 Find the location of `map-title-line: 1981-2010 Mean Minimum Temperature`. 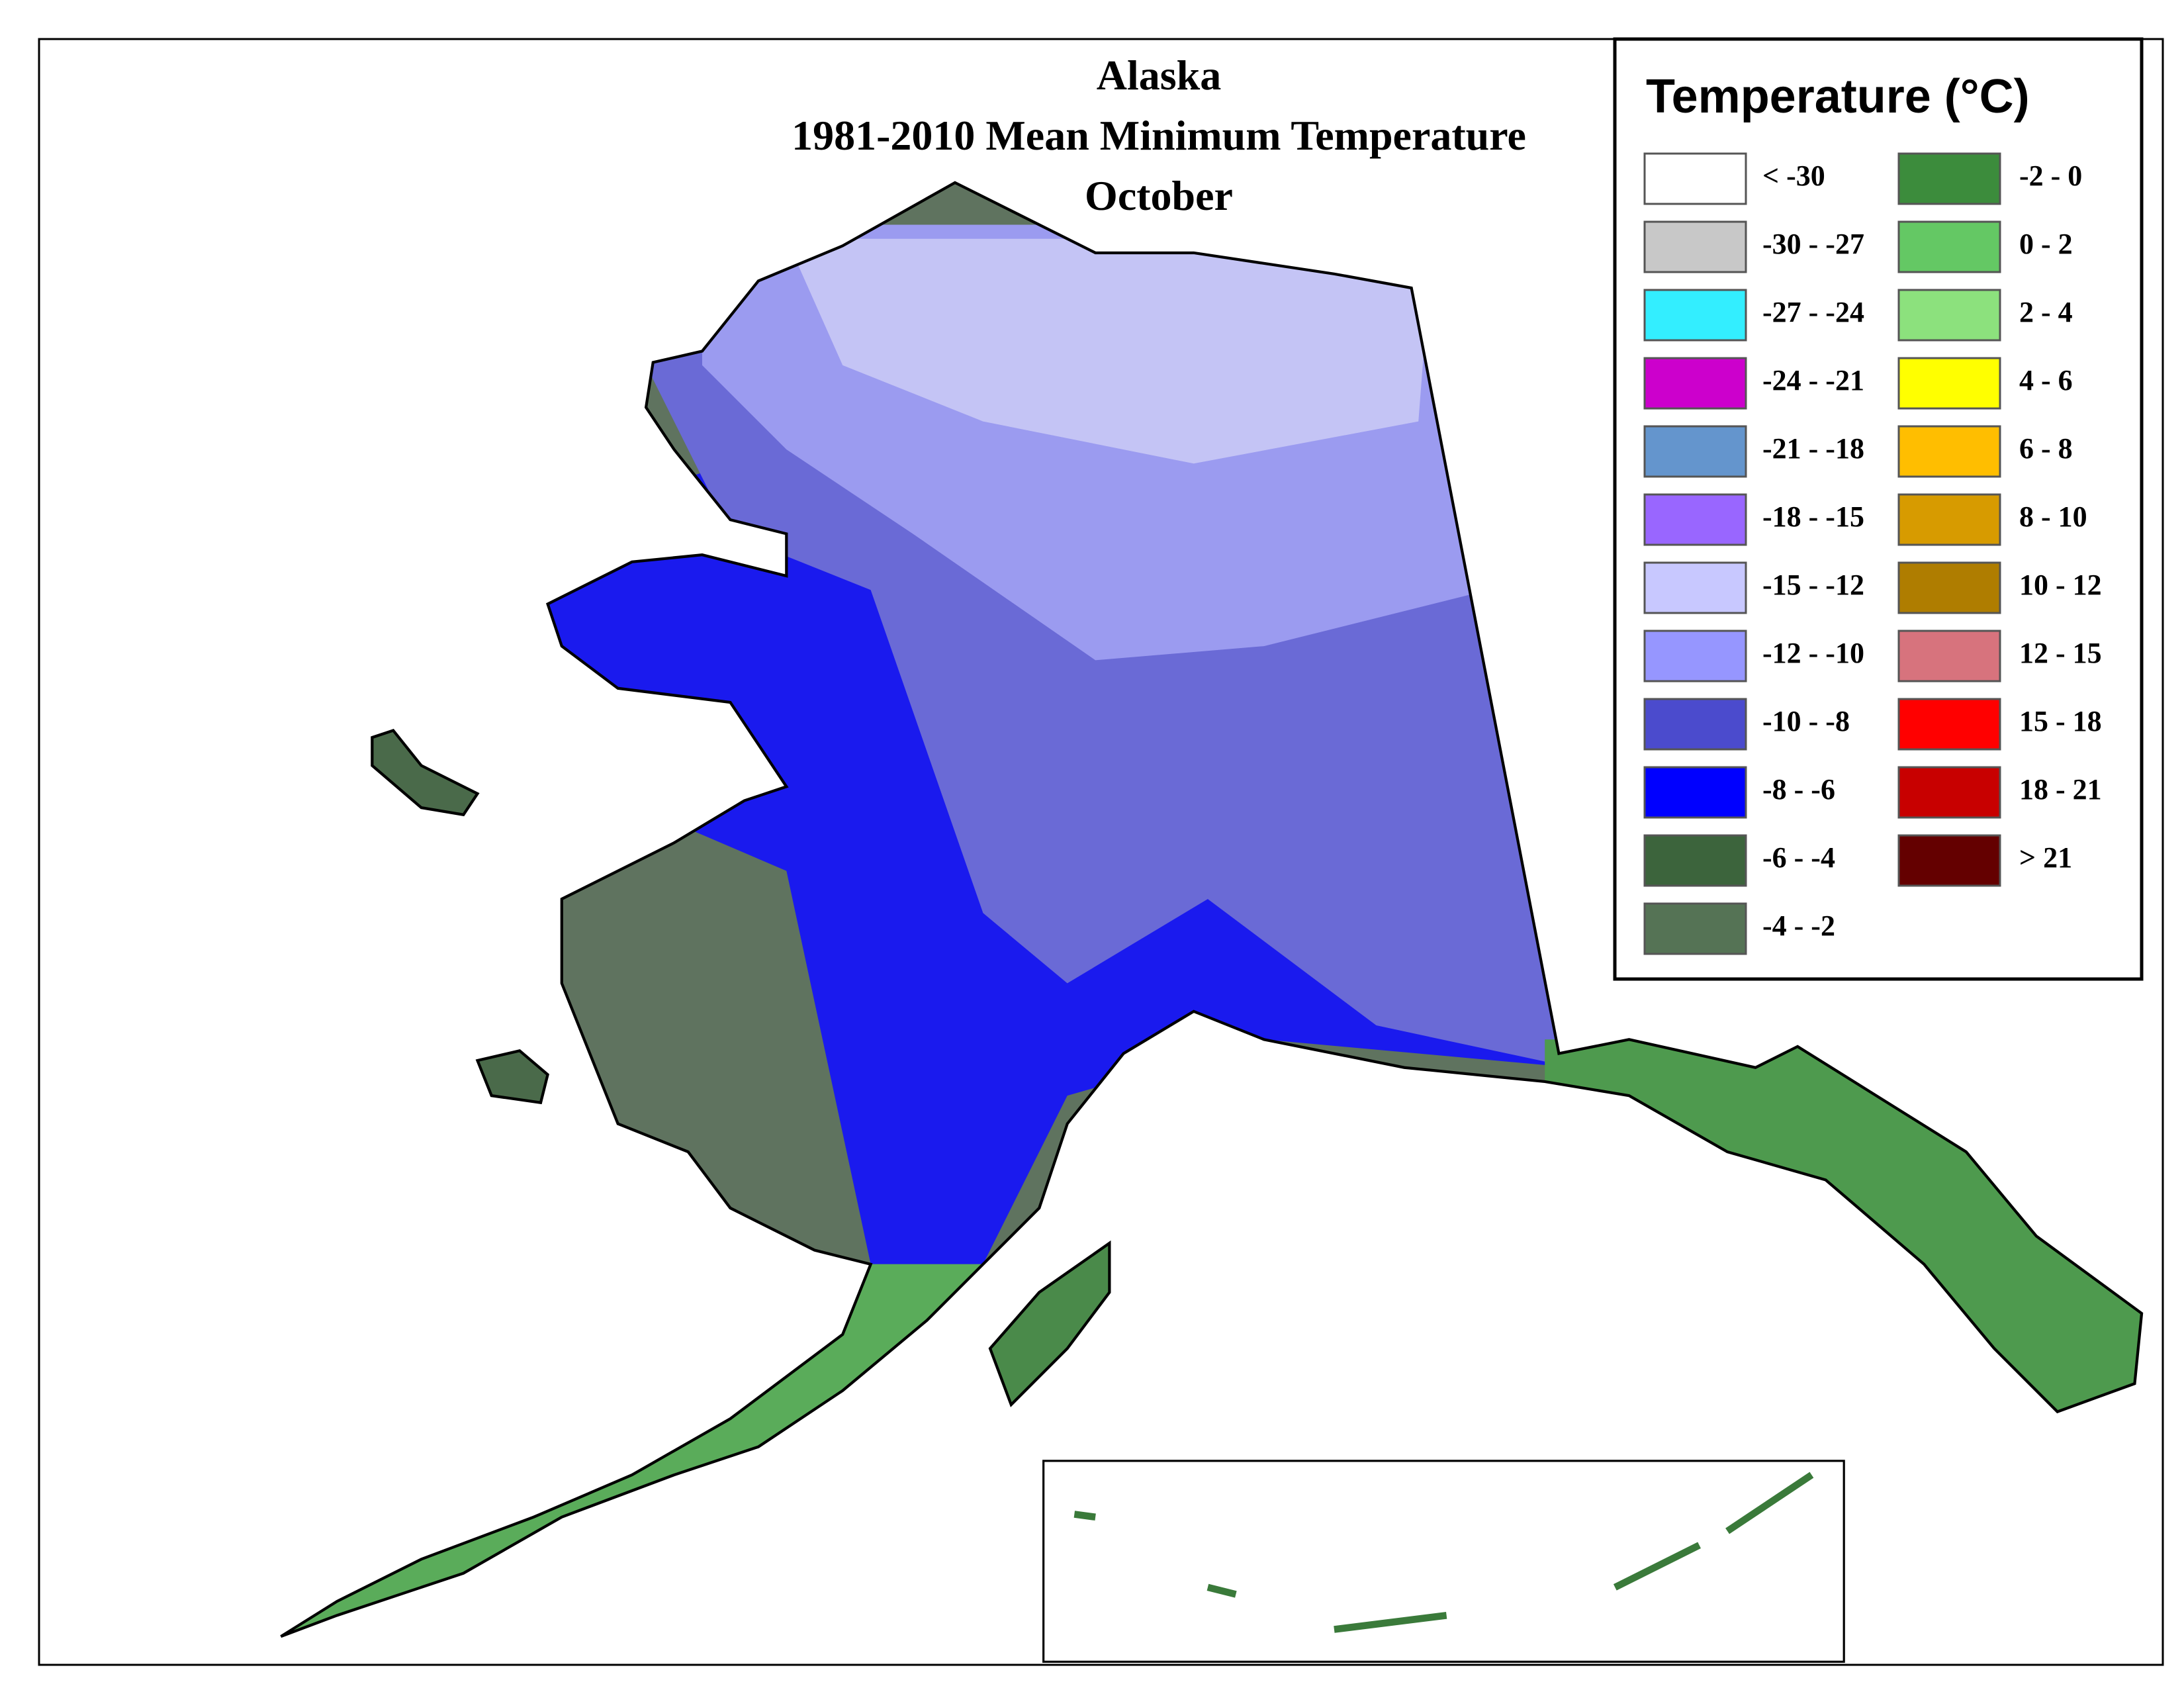

map-title-line: 1981-2010 Mean Minimum Temperature is located at coordinates (1159, 135).